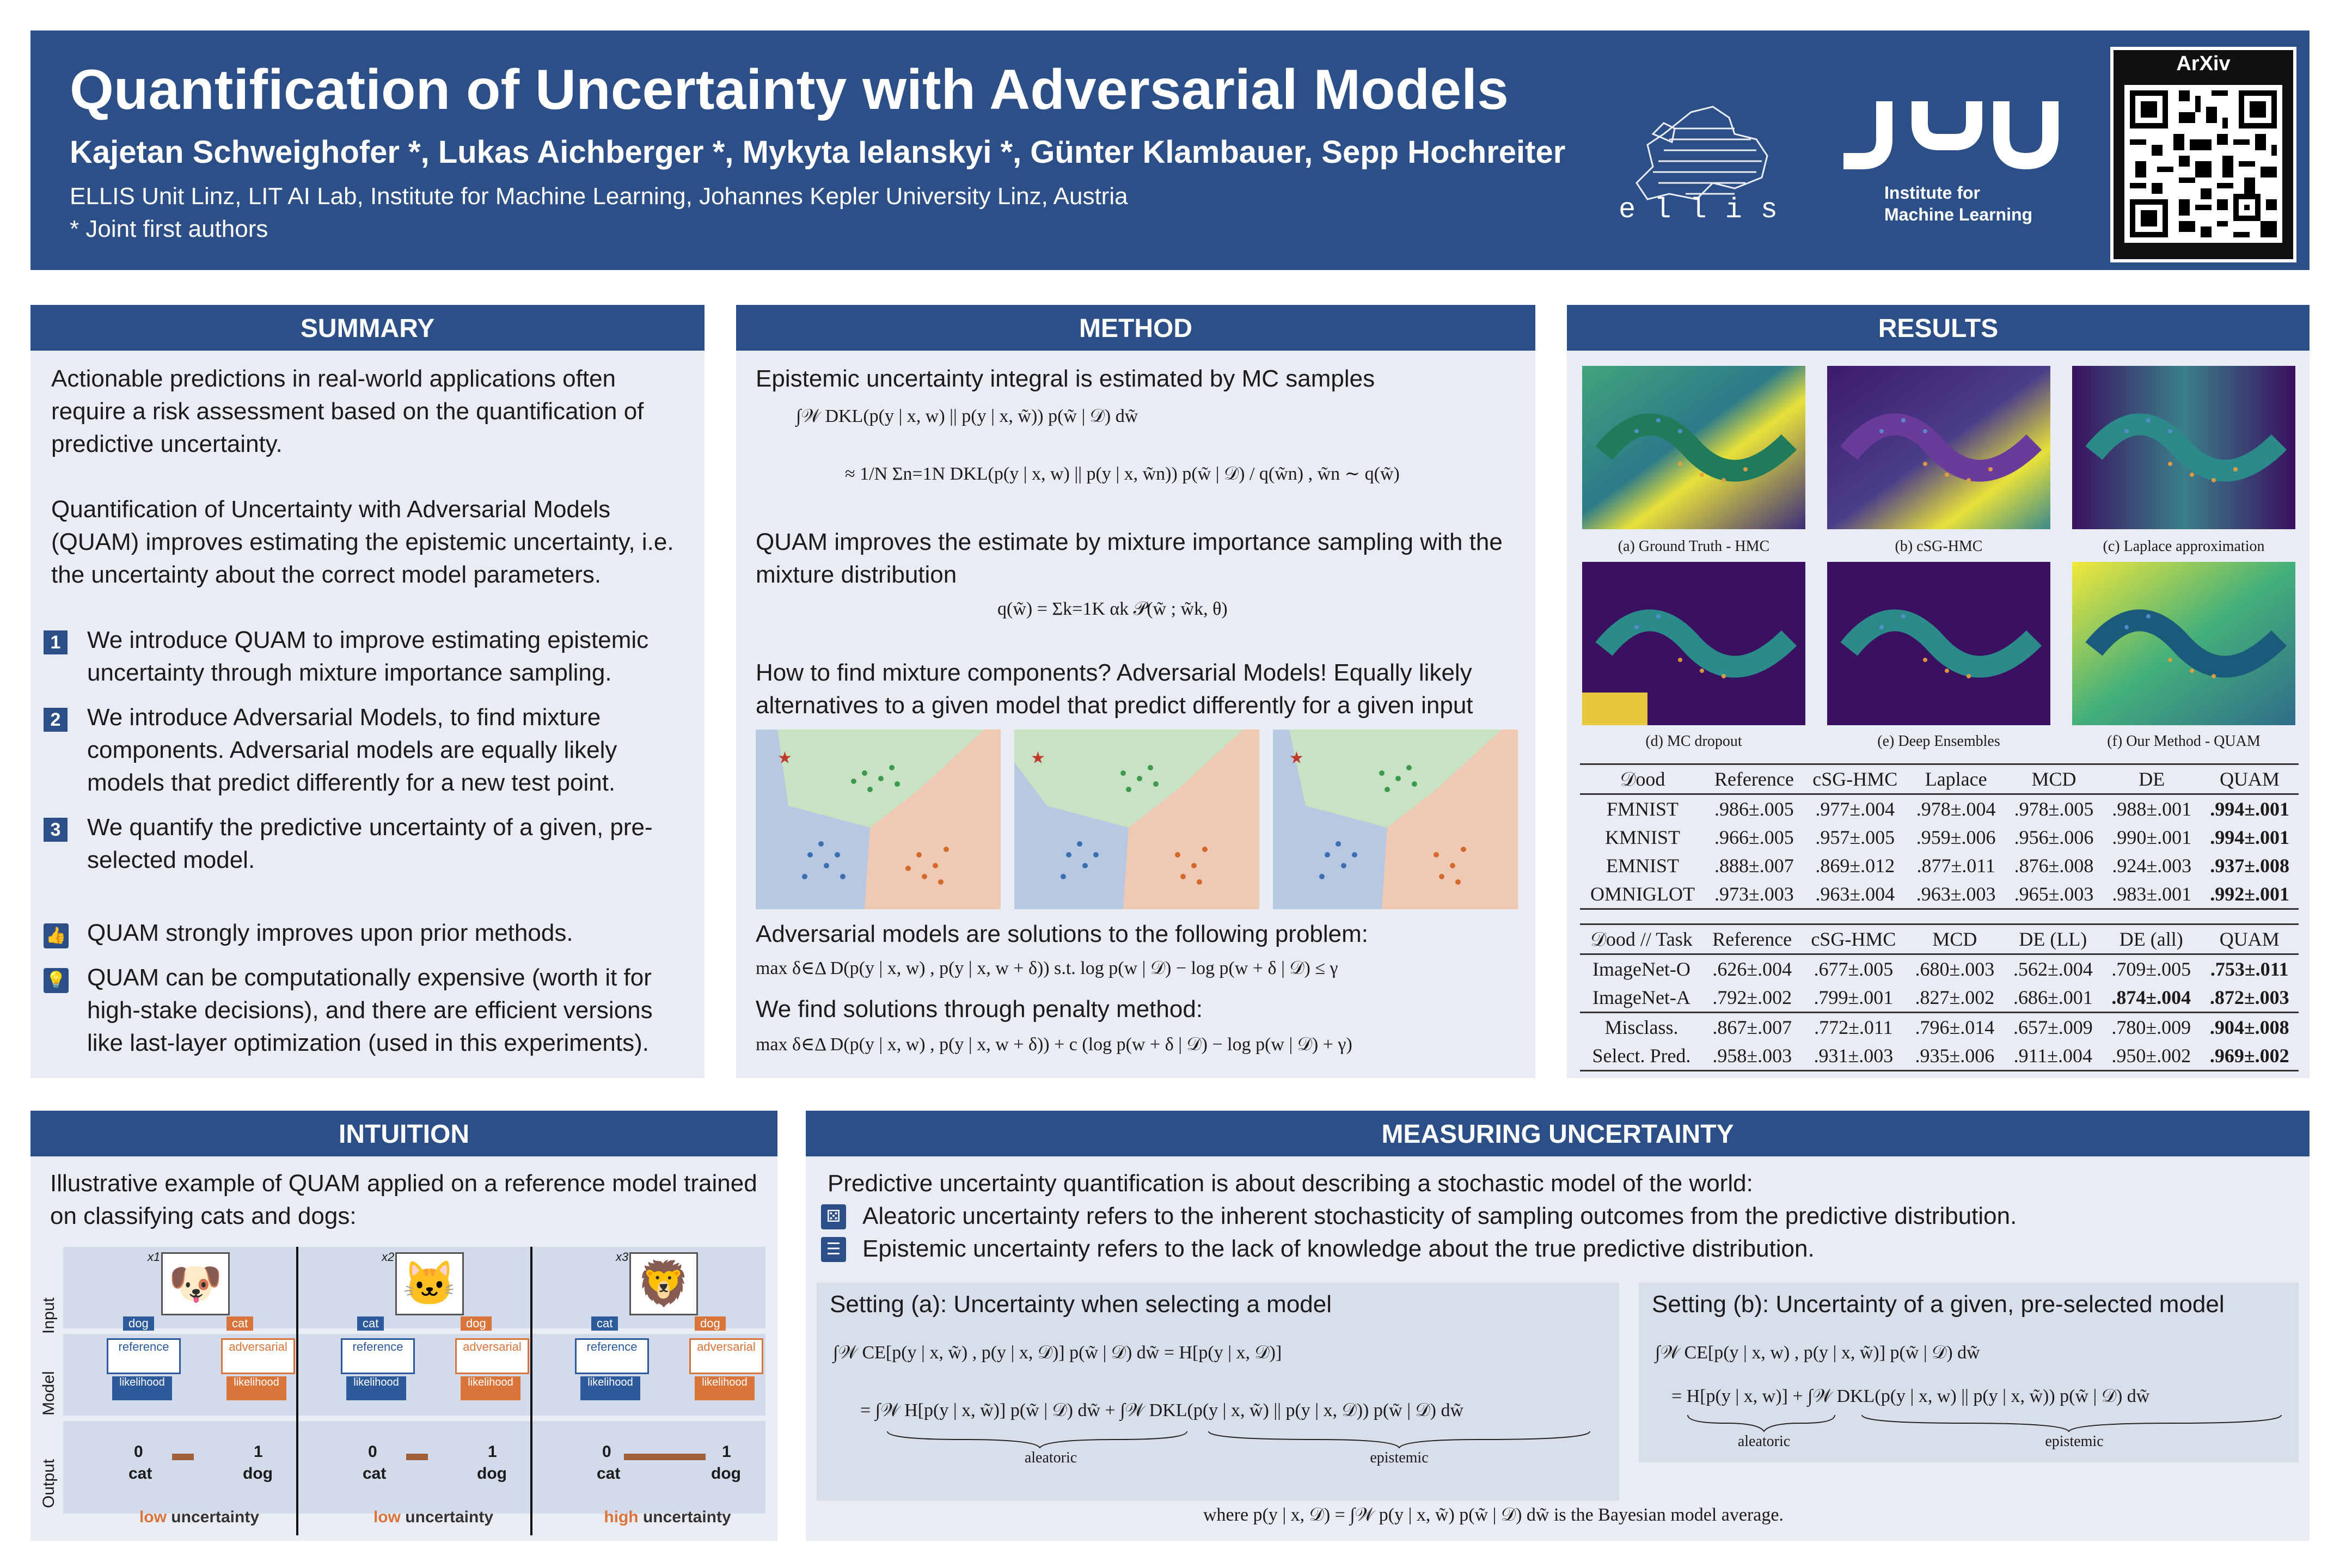 The width and height of the screenshot is (2340, 1568). Describe the element at coordinates (49, 1483) in the screenshot. I see `row-label-output: Output` at that location.